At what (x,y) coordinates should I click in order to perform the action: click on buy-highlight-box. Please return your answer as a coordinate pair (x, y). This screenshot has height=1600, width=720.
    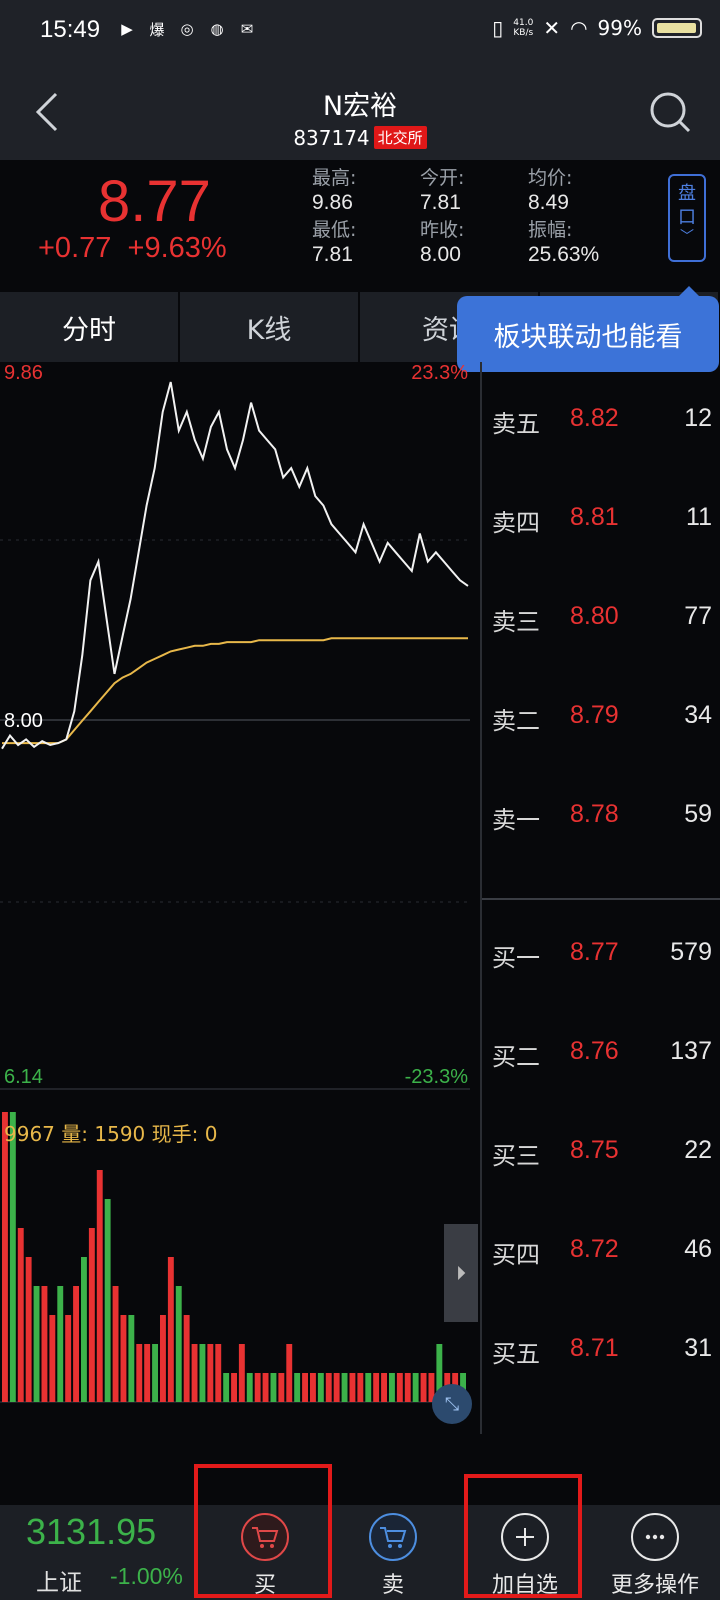
    Looking at the image, I should click on (263, 1531).